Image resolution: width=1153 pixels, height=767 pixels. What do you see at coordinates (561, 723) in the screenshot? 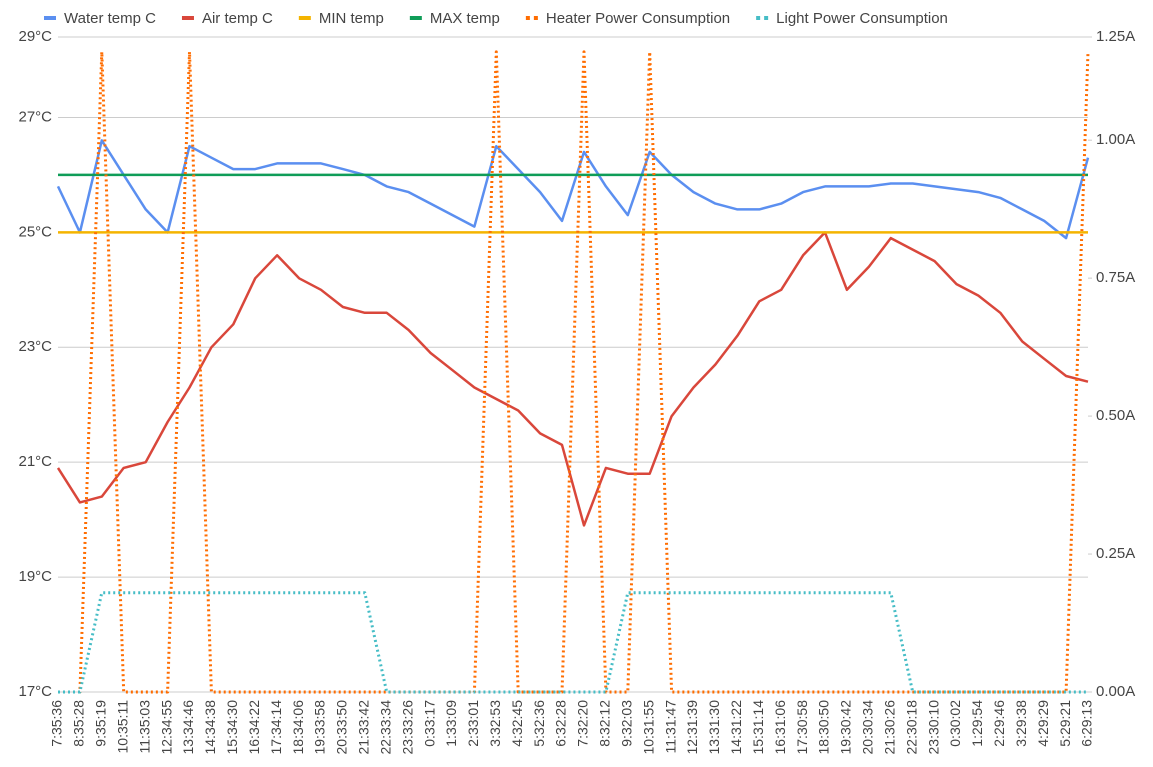
I see `x-tick-label: 6:32:28` at bounding box center [561, 723].